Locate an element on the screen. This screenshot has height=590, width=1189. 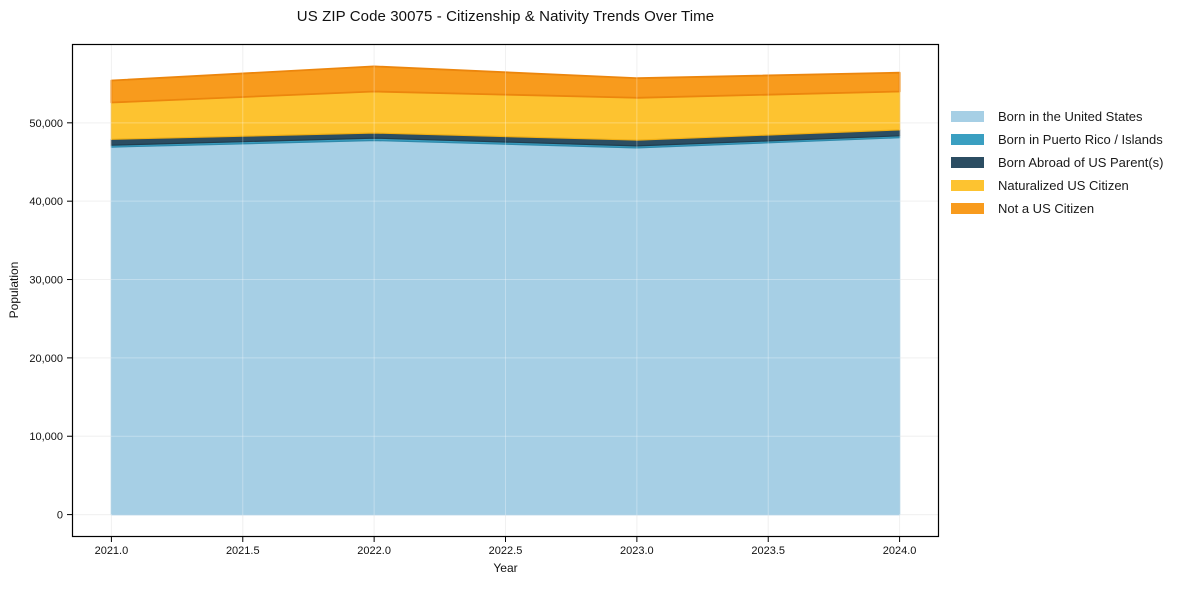
legend-item: Born in the United States is located at coordinates (1057, 116).